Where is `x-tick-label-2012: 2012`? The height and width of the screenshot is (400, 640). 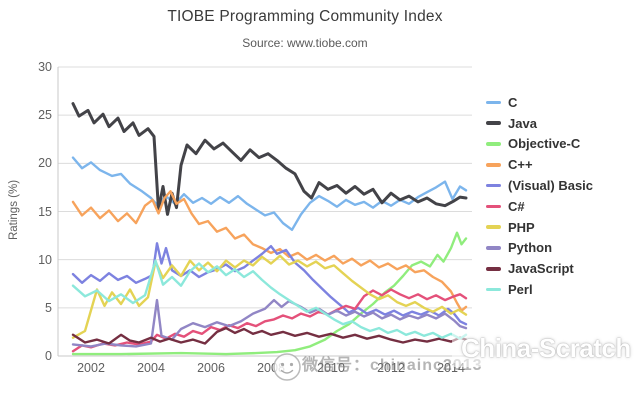
x-tick-label-2012: 2012 is located at coordinates (391, 368).